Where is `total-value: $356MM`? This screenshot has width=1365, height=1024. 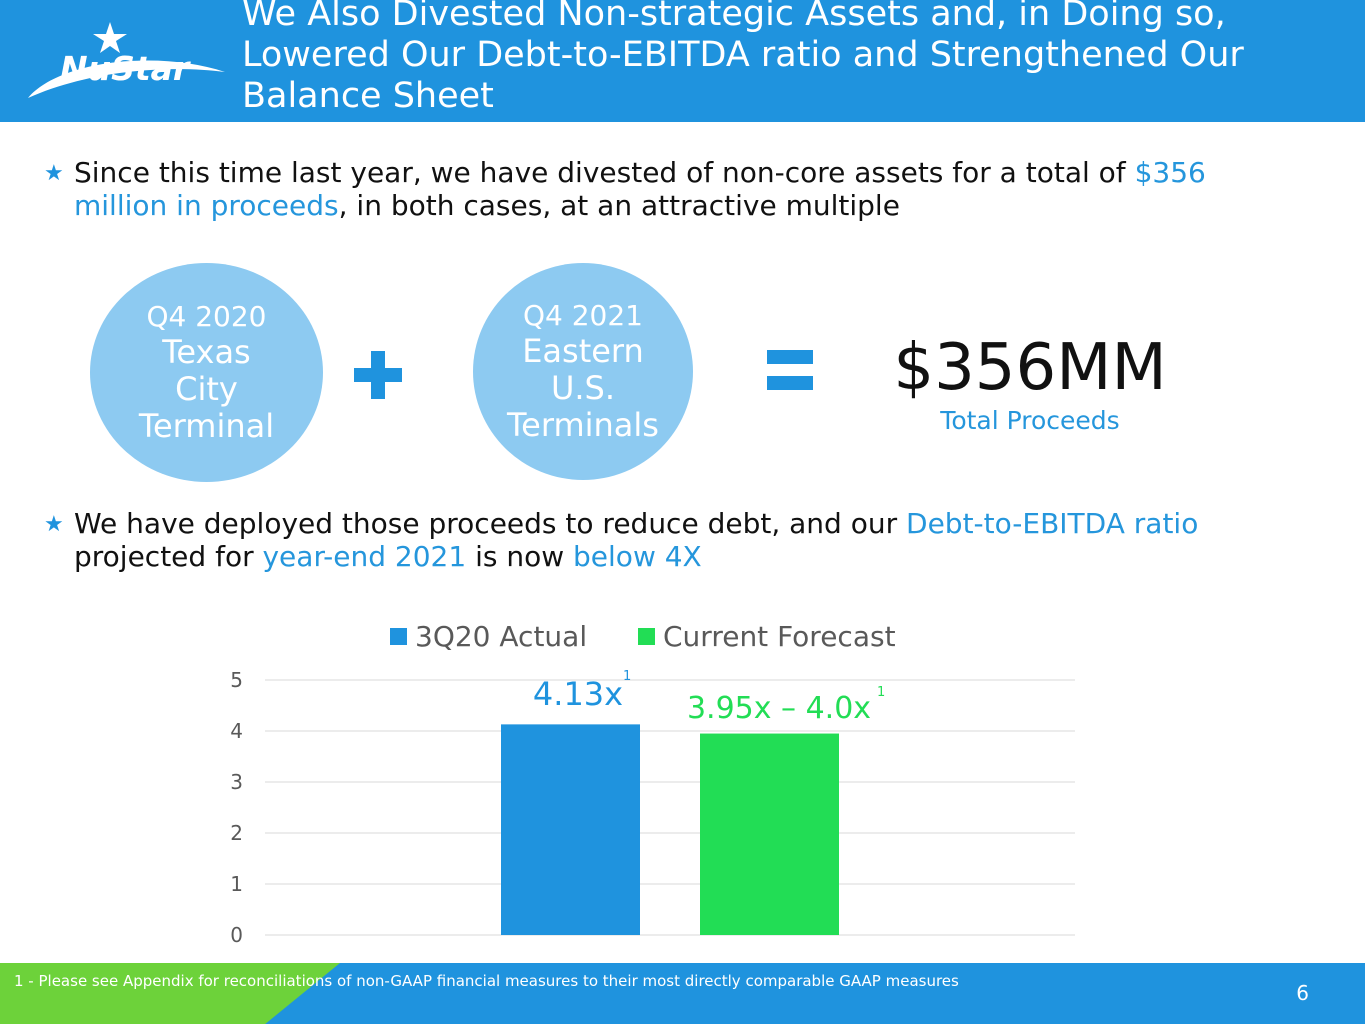 total-value: $356MM is located at coordinates (1030, 368).